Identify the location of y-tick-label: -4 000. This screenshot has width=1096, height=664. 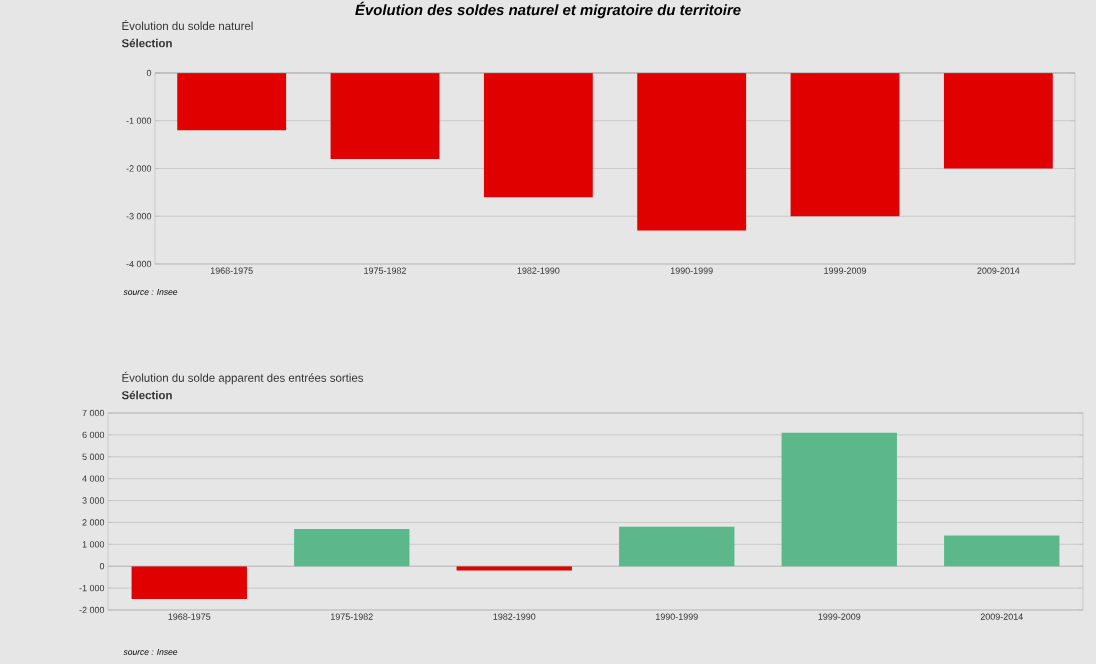
(139, 264).